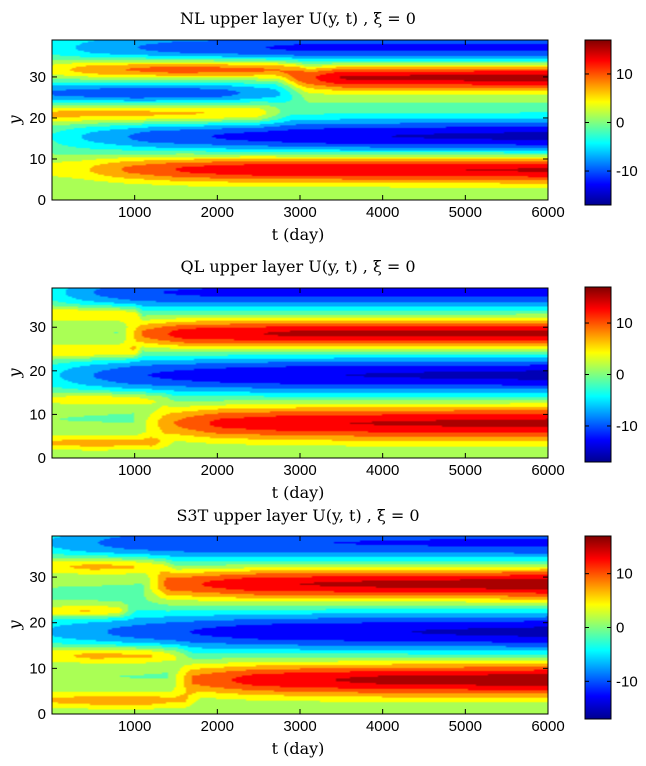 Image resolution: width=646 pixels, height=766 pixels. Describe the element at coordinates (297, 515) in the screenshot. I see `panel-title: S3T upper layer U(y, t) , ξ = 0` at that location.